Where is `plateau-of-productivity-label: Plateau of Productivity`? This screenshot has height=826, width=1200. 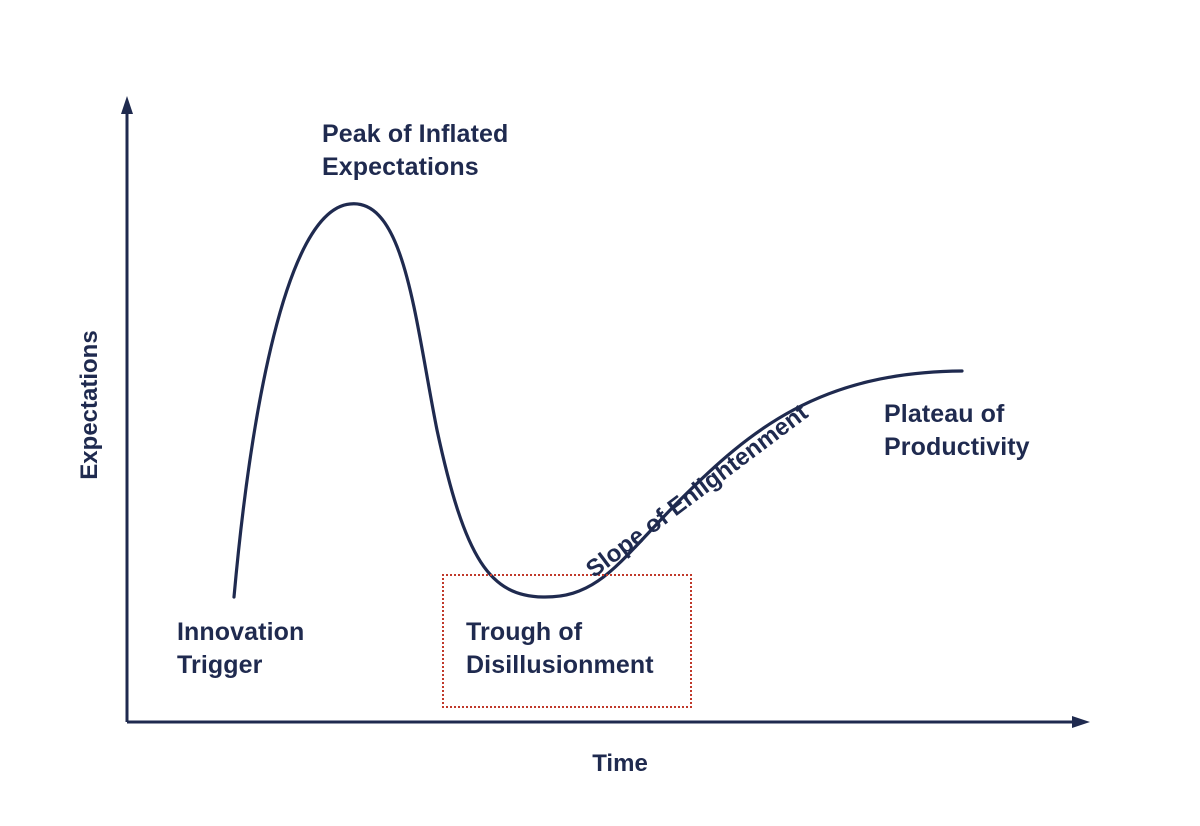 plateau-of-productivity-label: Plateau of Productivity is located at coordinates (957, 431).